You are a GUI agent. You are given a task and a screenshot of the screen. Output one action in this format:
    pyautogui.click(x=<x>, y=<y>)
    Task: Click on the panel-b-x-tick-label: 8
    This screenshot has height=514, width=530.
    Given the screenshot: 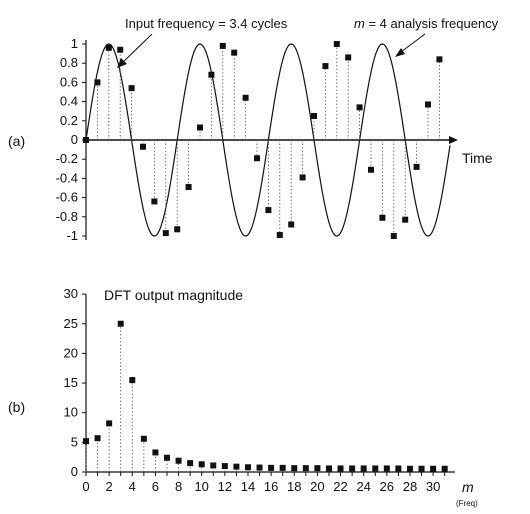 What is the action you would take?
    pyautogui.click(x=178, y=486)
    